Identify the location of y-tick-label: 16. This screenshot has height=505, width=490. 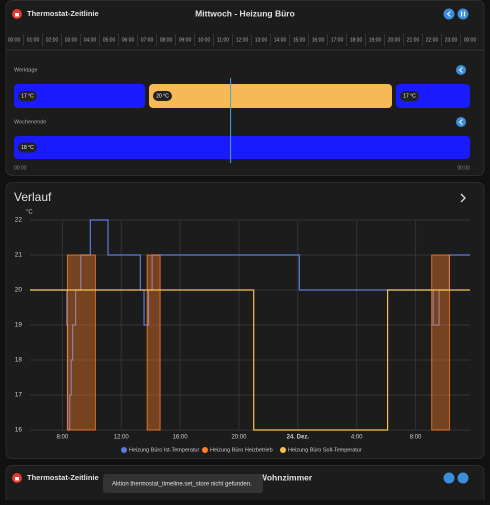
(19, 430).